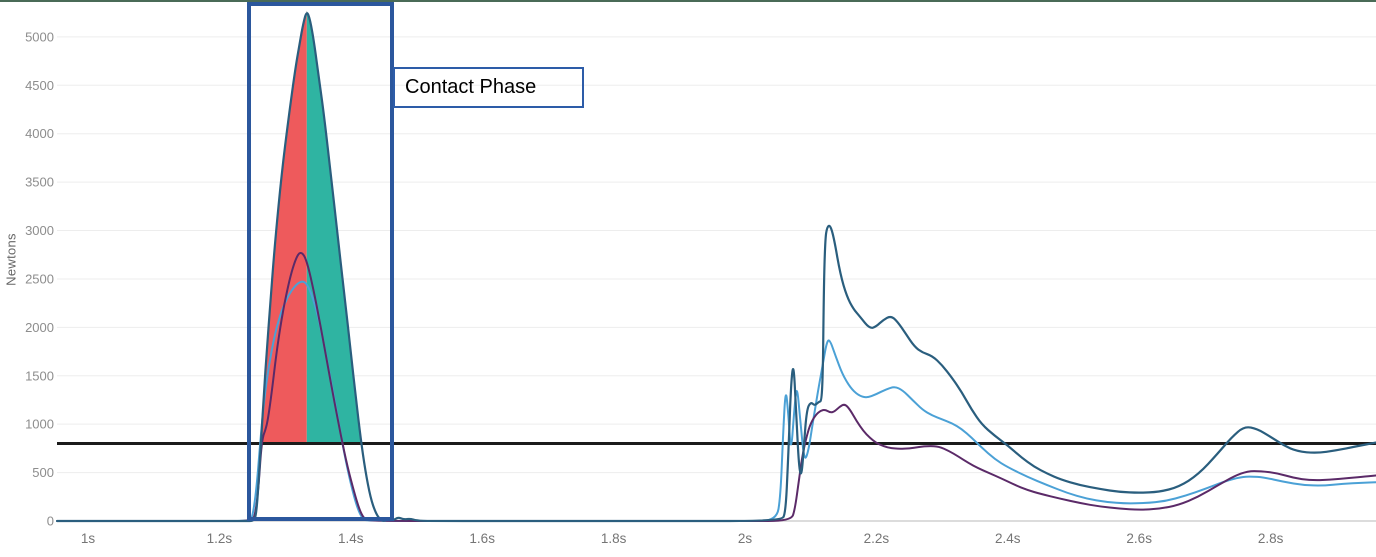  What do you see at coordinates (39, 327) in the screenshot?
I see `y-tick-label: 2000` at bounding box center [39, 327].